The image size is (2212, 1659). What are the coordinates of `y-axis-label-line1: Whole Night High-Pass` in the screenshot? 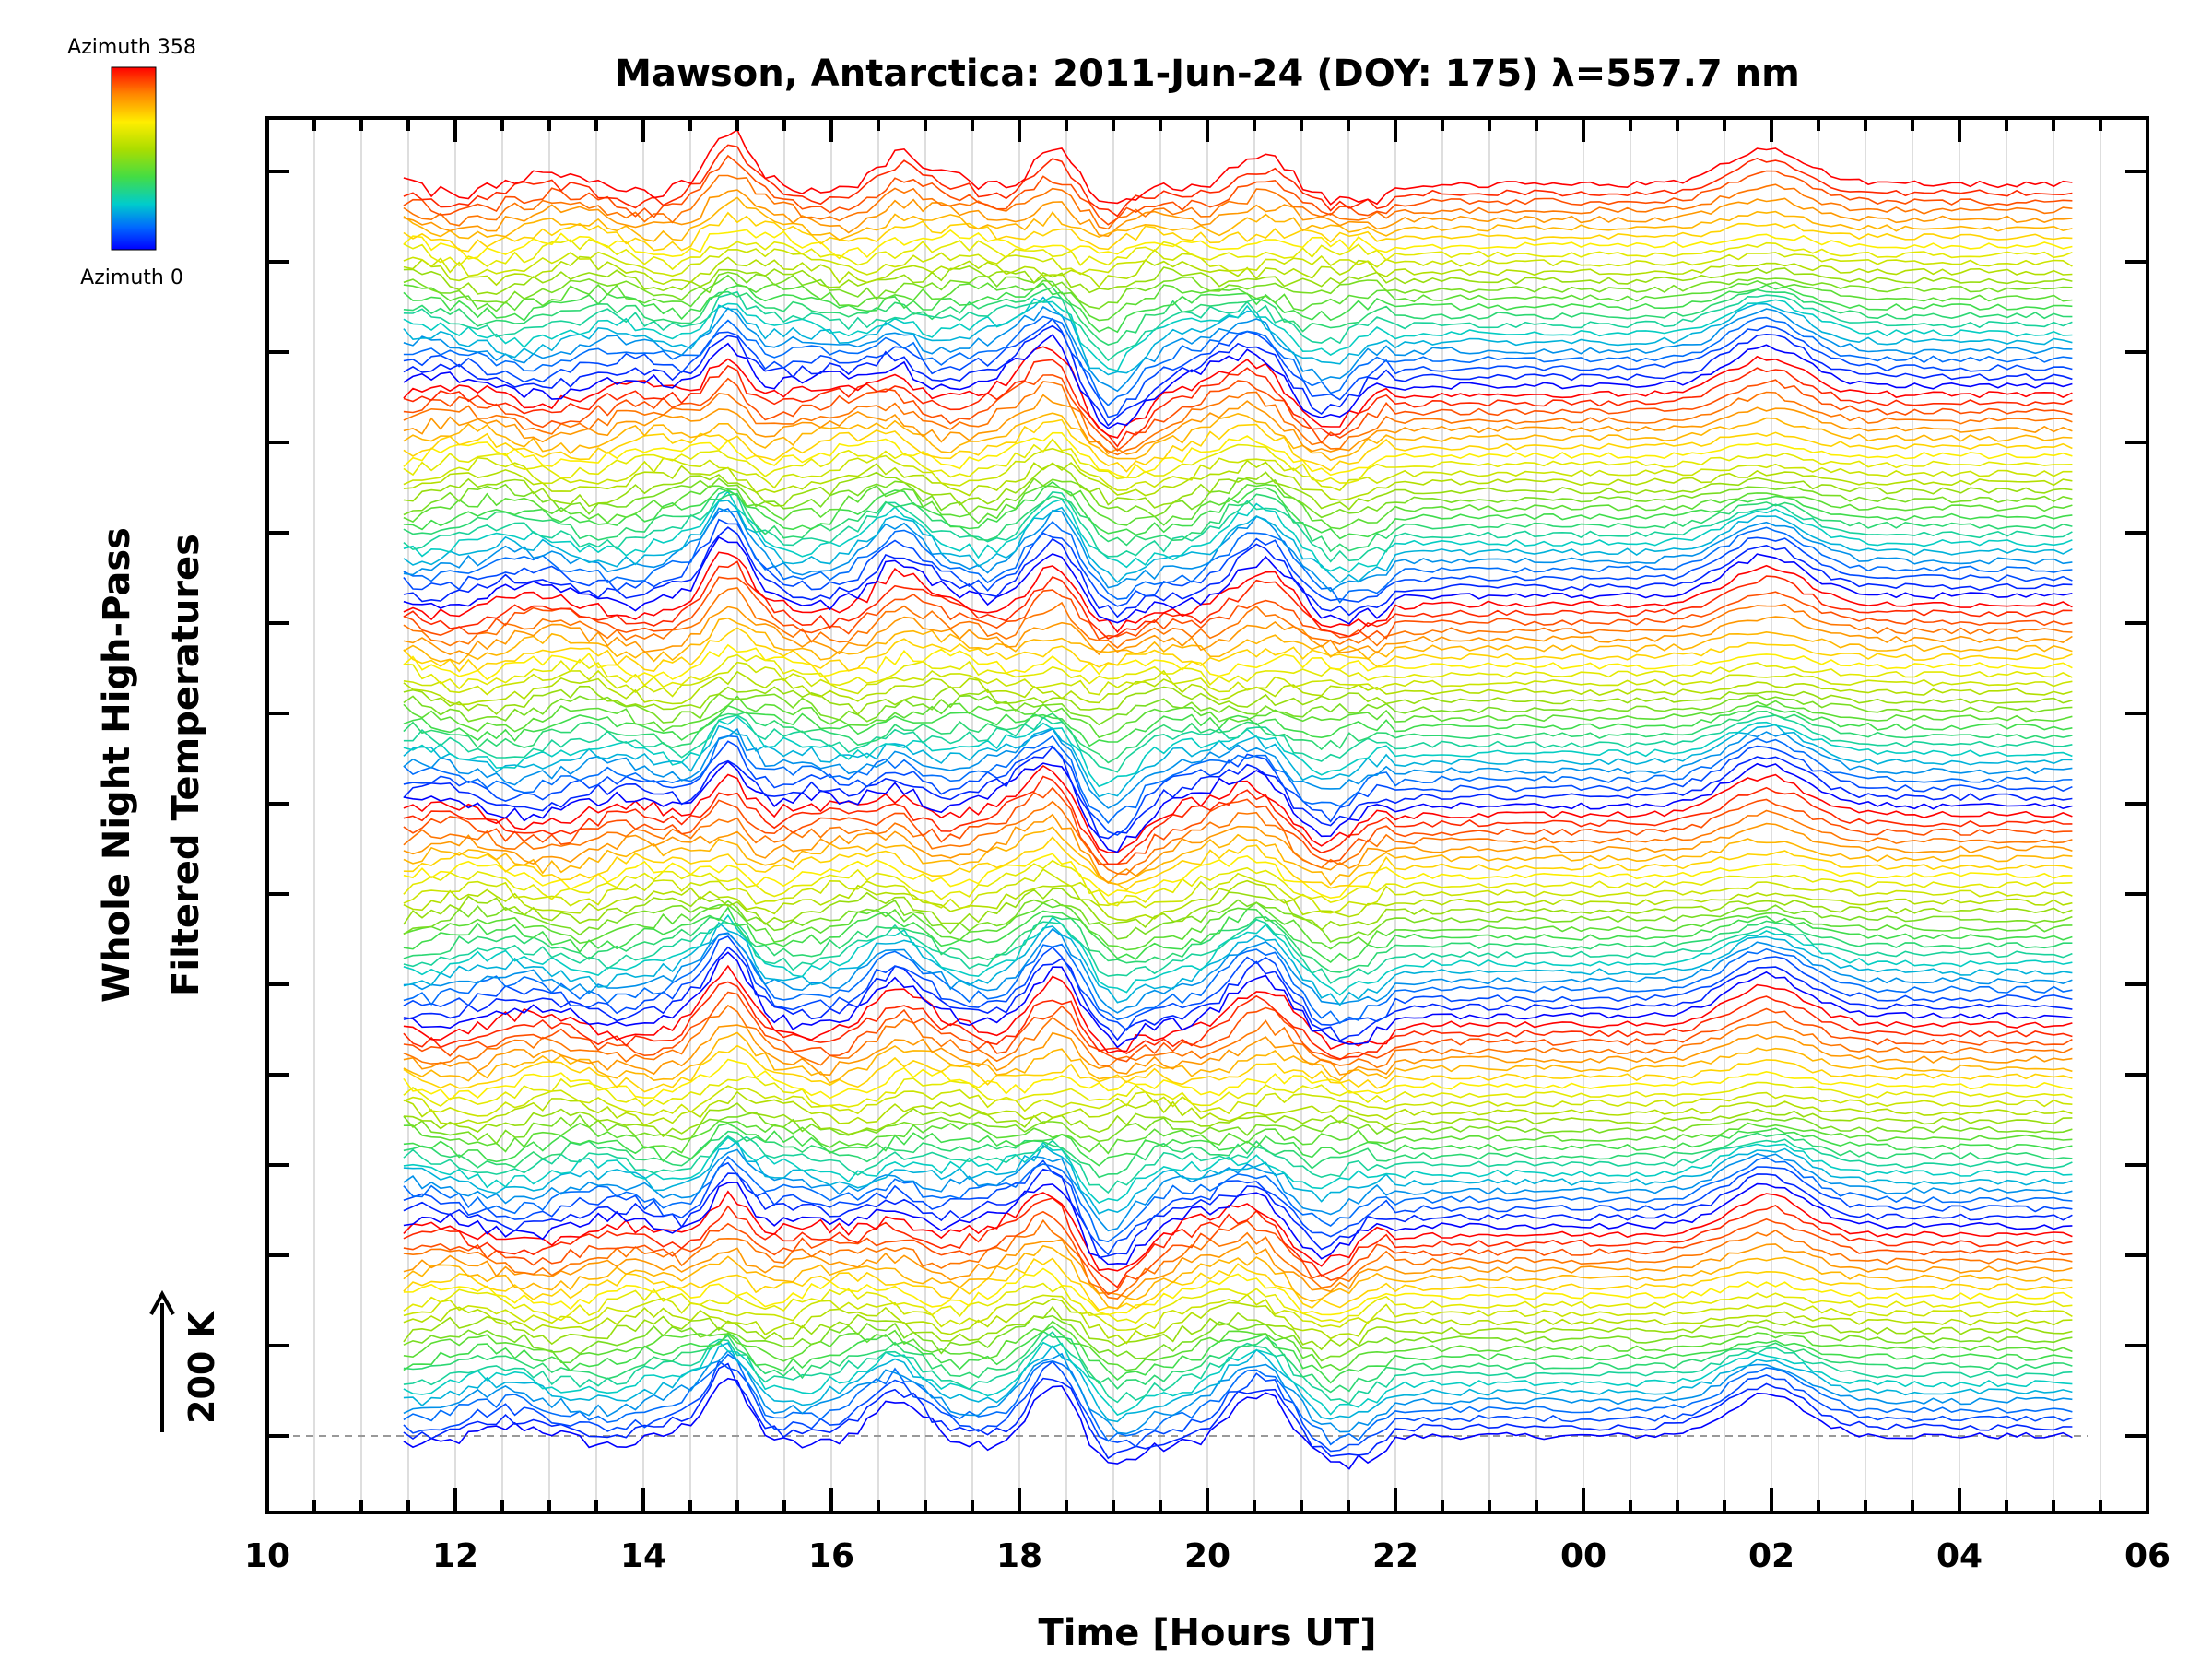 It's located at (117, 765).